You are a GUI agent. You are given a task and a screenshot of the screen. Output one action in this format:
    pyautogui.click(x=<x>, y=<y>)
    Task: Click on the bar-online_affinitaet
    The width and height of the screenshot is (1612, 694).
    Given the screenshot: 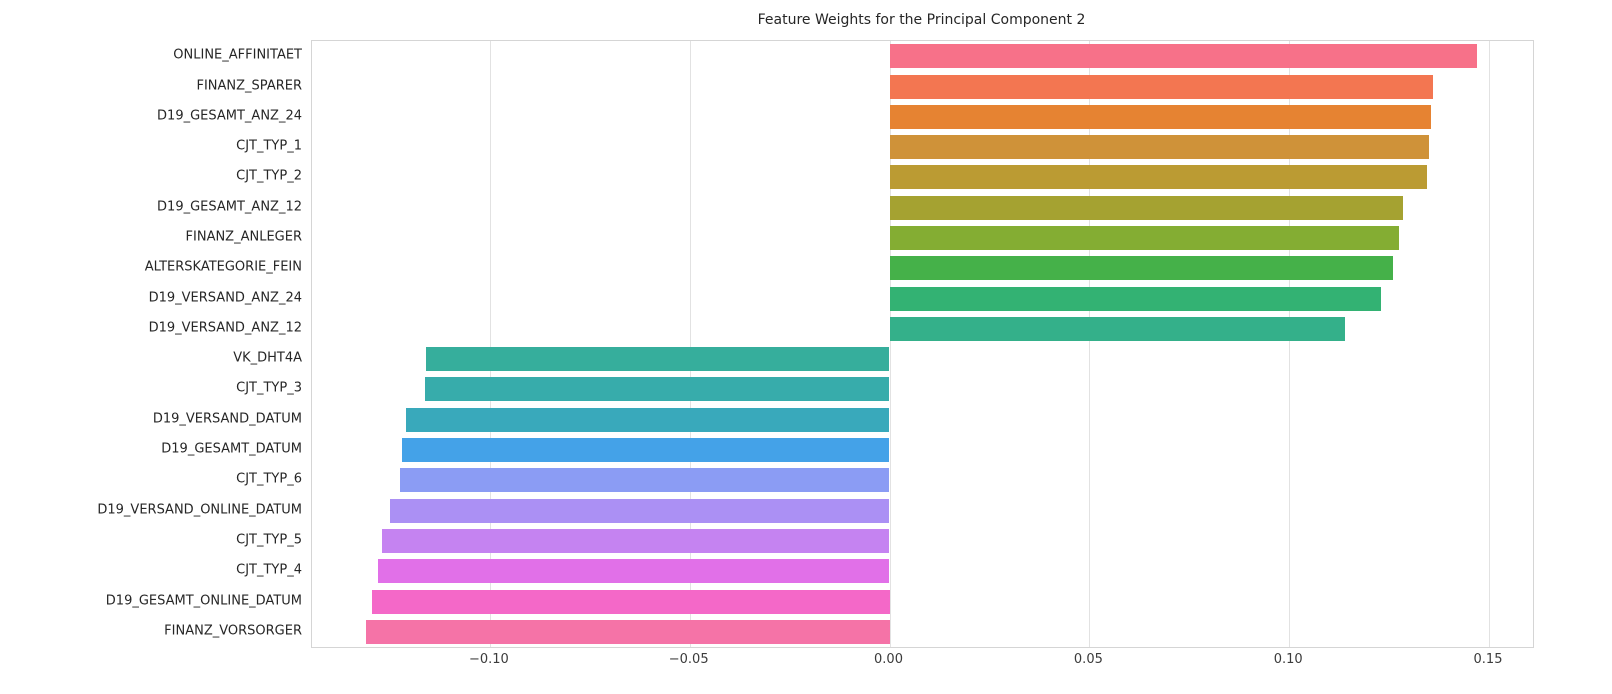 What is the action you would take?
    pyautogui.click(x=1183, y=56)
    